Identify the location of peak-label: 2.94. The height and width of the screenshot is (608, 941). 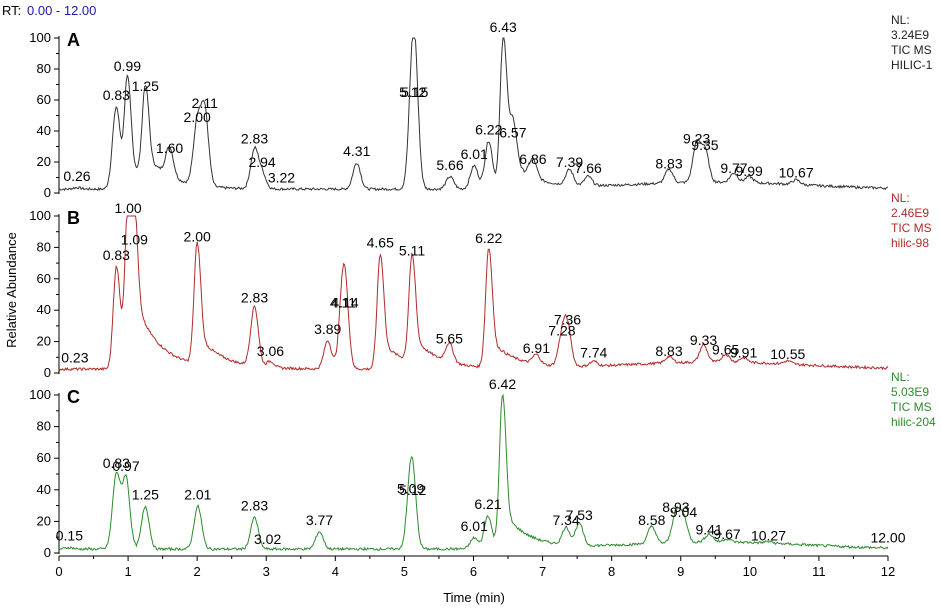
(261, 162).